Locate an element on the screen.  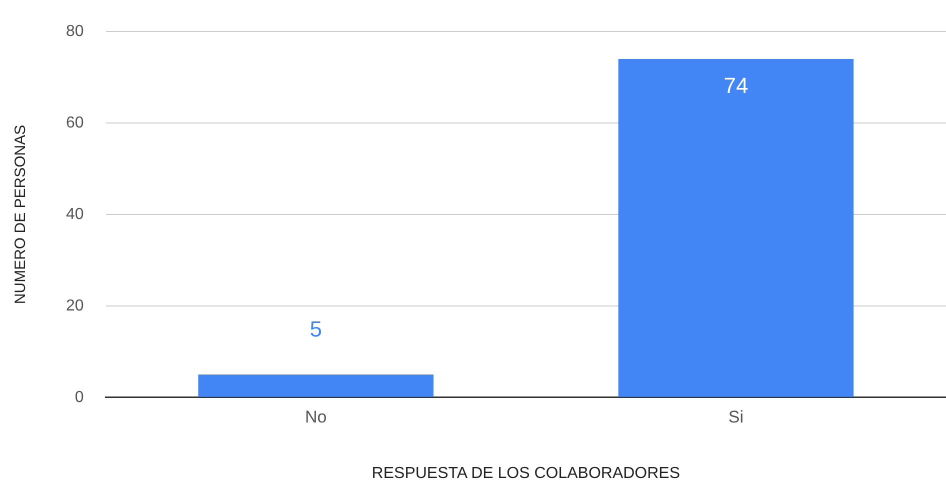
y-tick-label: 40 is located at coordinates (75, 214).